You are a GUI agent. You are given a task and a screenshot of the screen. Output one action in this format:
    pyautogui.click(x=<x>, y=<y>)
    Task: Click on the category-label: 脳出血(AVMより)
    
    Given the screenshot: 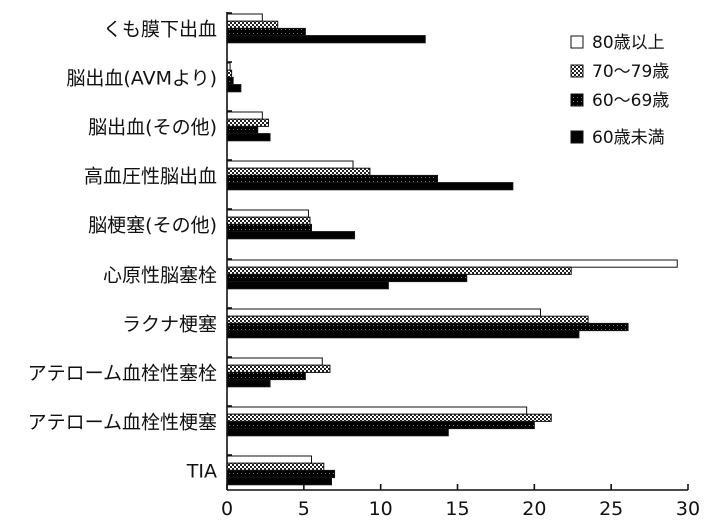 What is the action you would take?
    pyautogui.click(x=141, y=78)
    